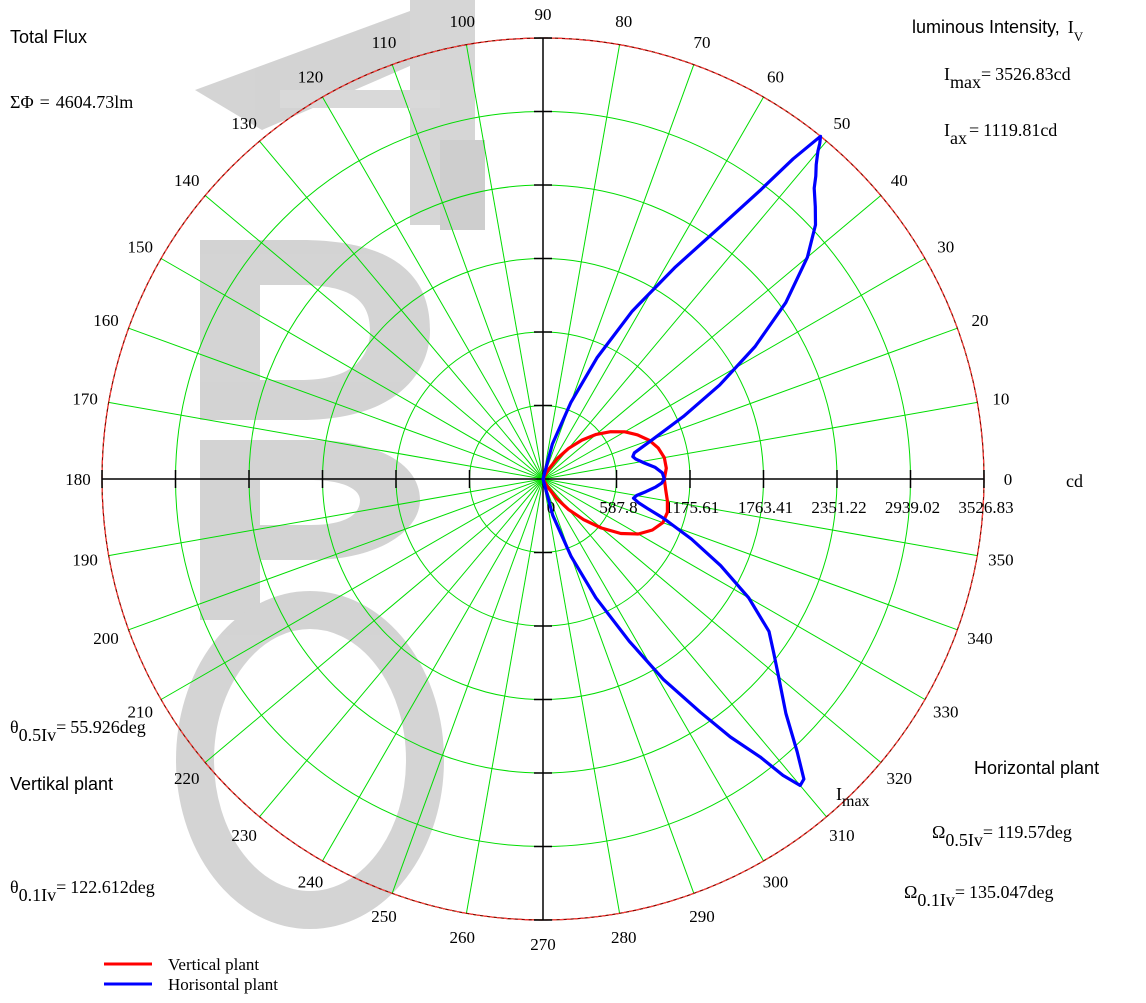  Describe the element at coordinates (1000, 398) in the screenshot. I see `angle-label: 10` at that location.